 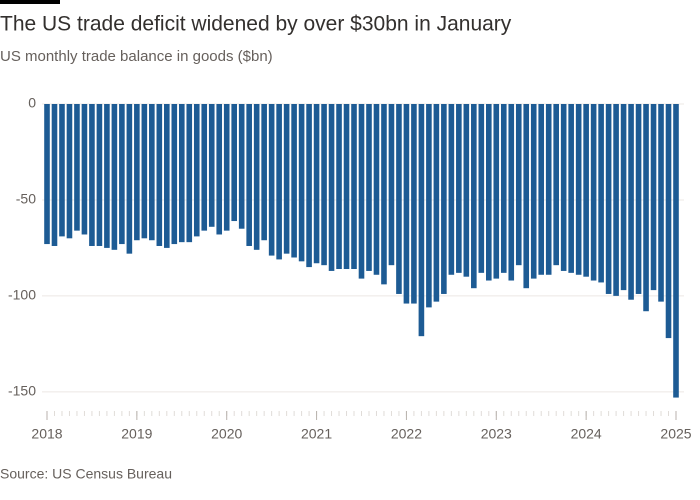 What do you see at coordinates (86, 474) in the screenshot?
I see `source: Source: US Census Bureau` at bounding box center [86, 474].